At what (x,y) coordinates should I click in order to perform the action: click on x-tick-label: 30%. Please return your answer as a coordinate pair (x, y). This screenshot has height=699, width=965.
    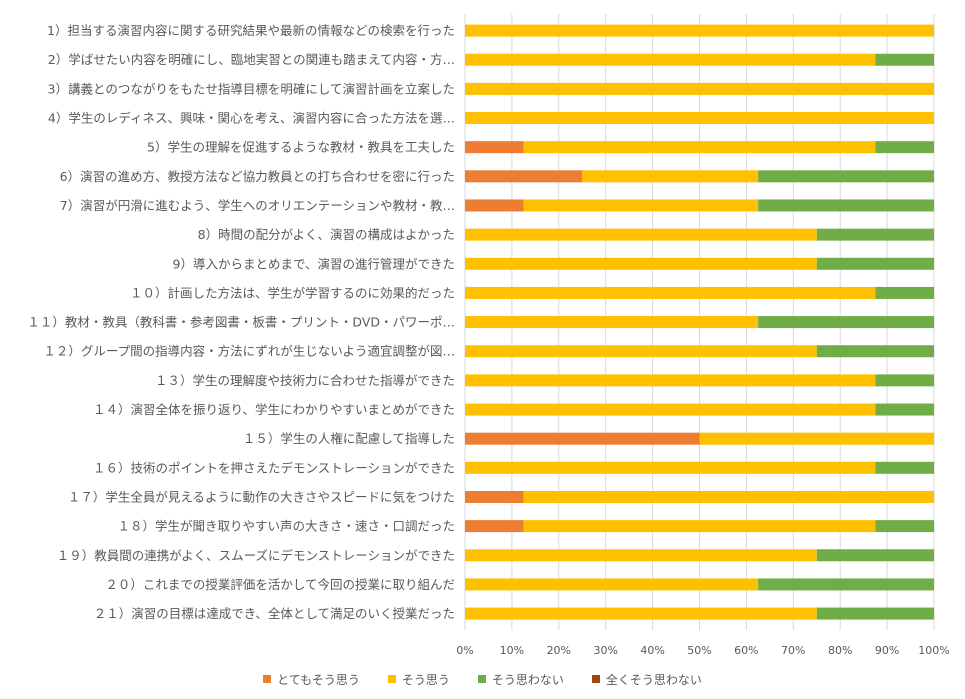
    Looking at the image, I should click on (605, 650).